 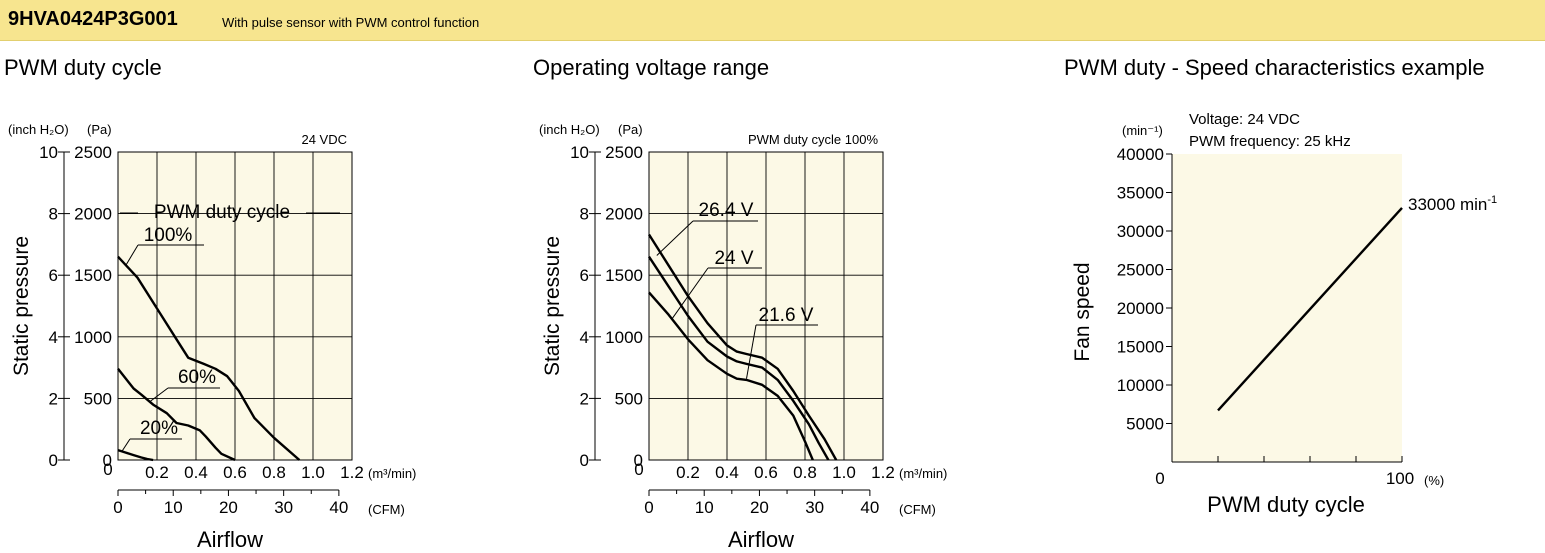 I want to click on chart1-y-unit-pa: (Pa), so click(x=630, y=129).